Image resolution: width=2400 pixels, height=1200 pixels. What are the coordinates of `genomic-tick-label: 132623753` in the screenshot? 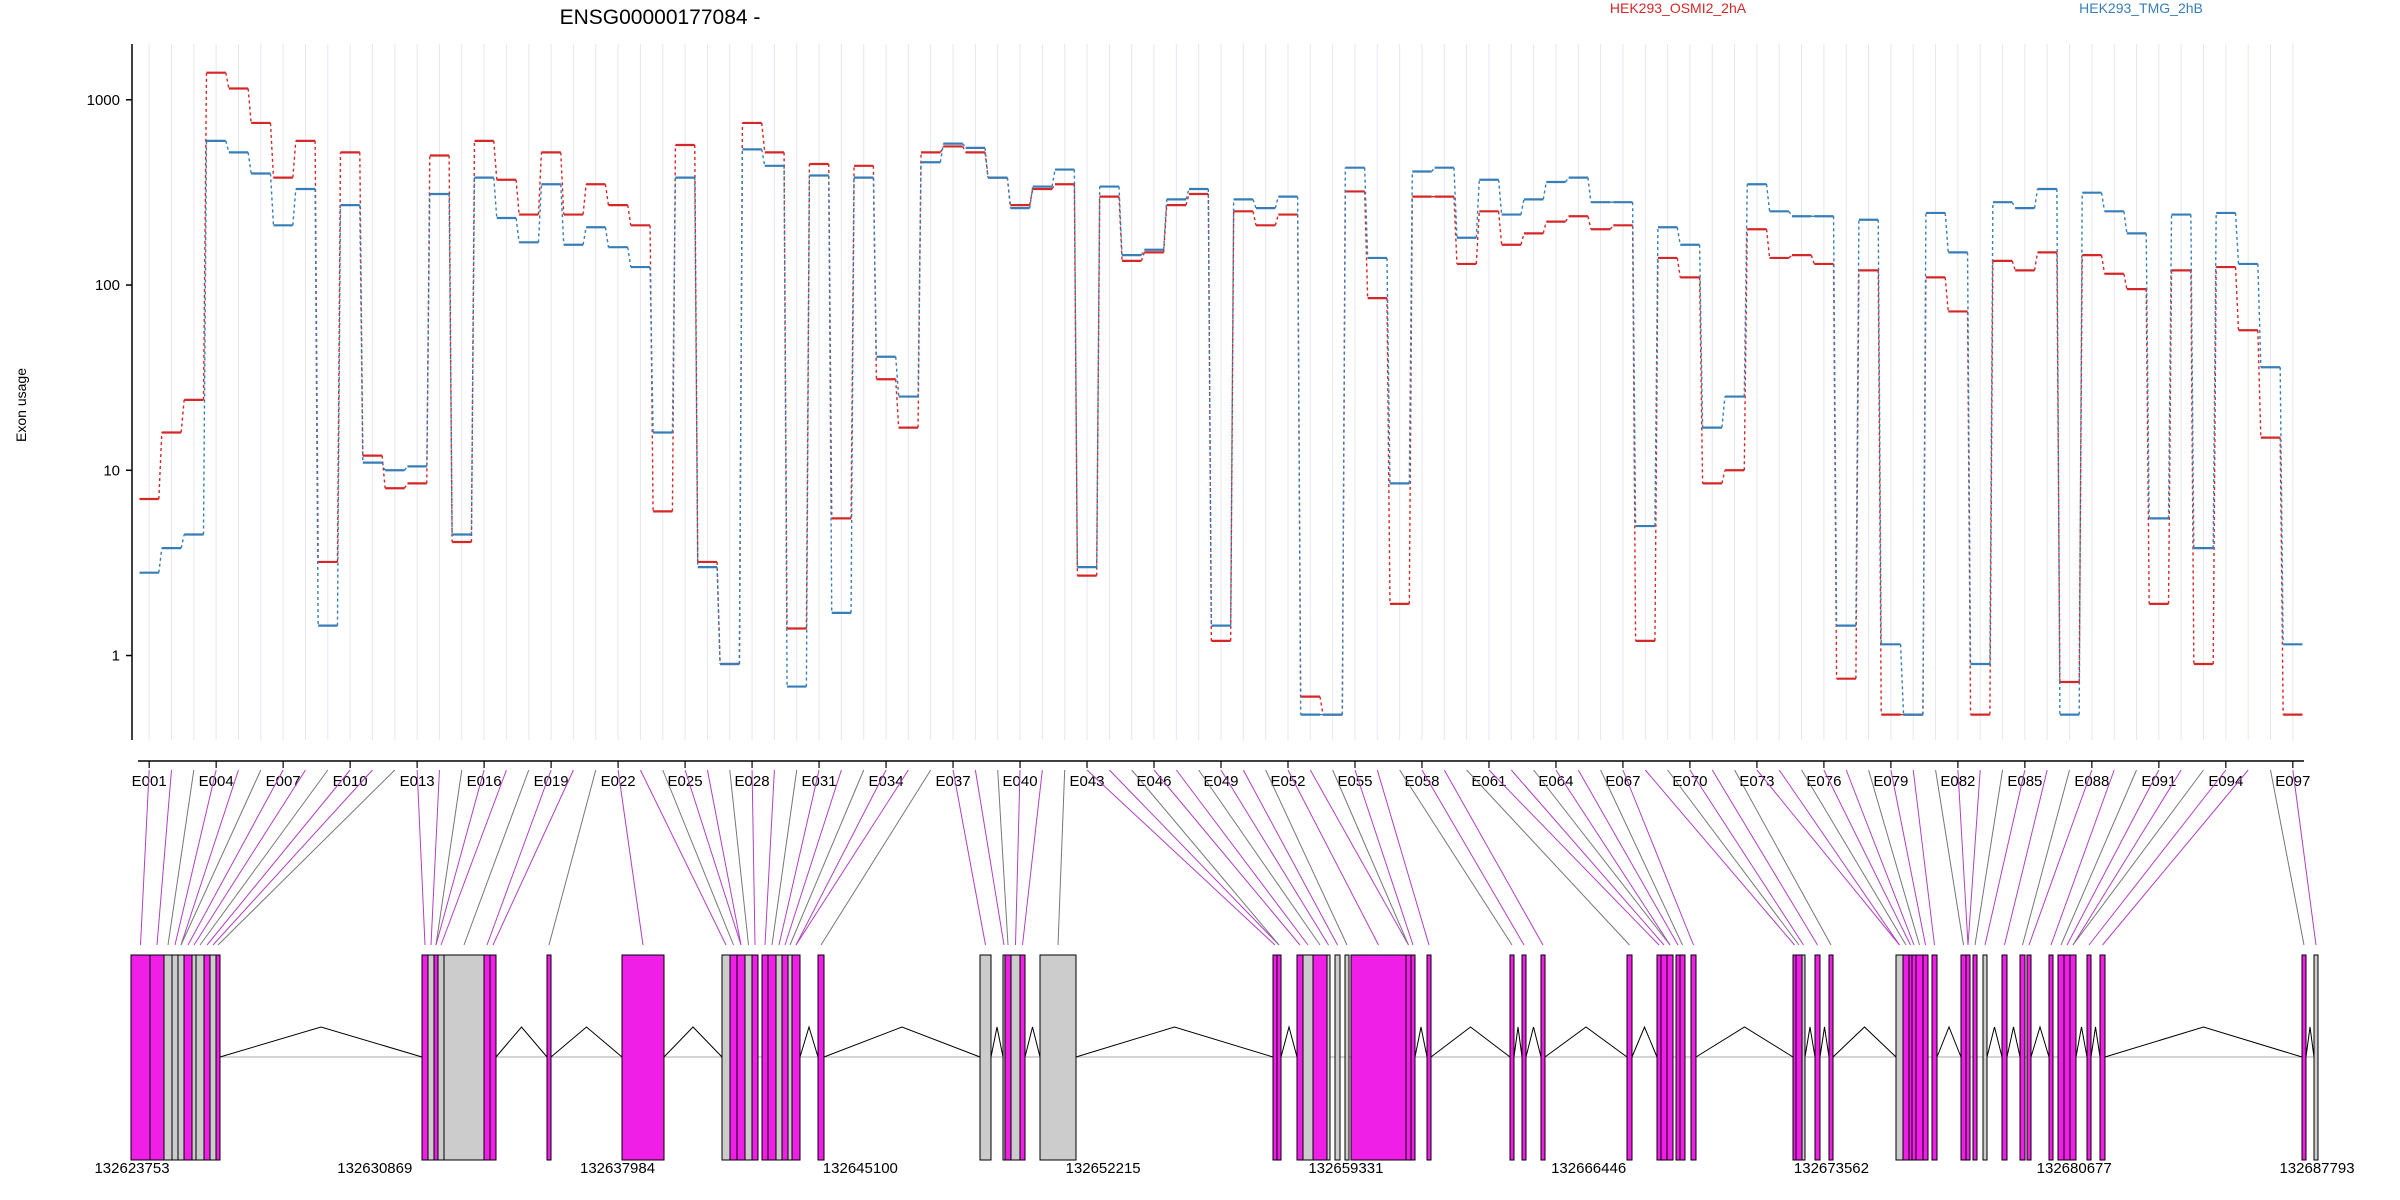 It's located at (131, 1168).